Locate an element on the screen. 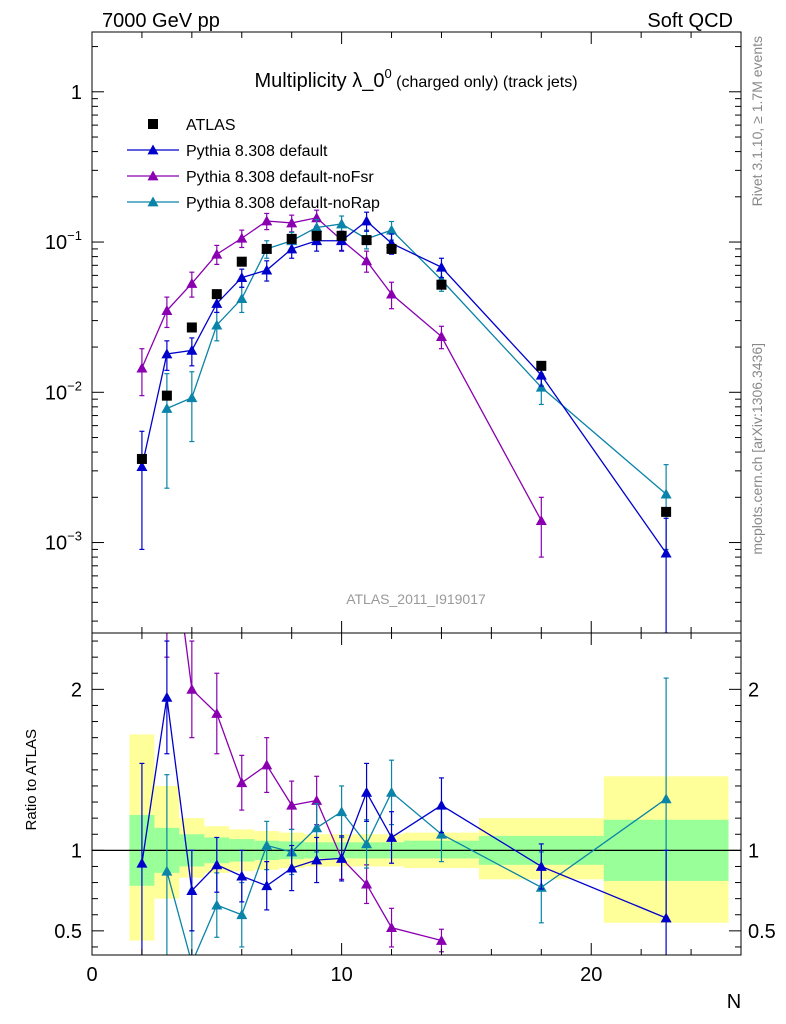 The width and height of the screenshot is (786, 1024). ratio-line-default is located at coordinates (404, 808).